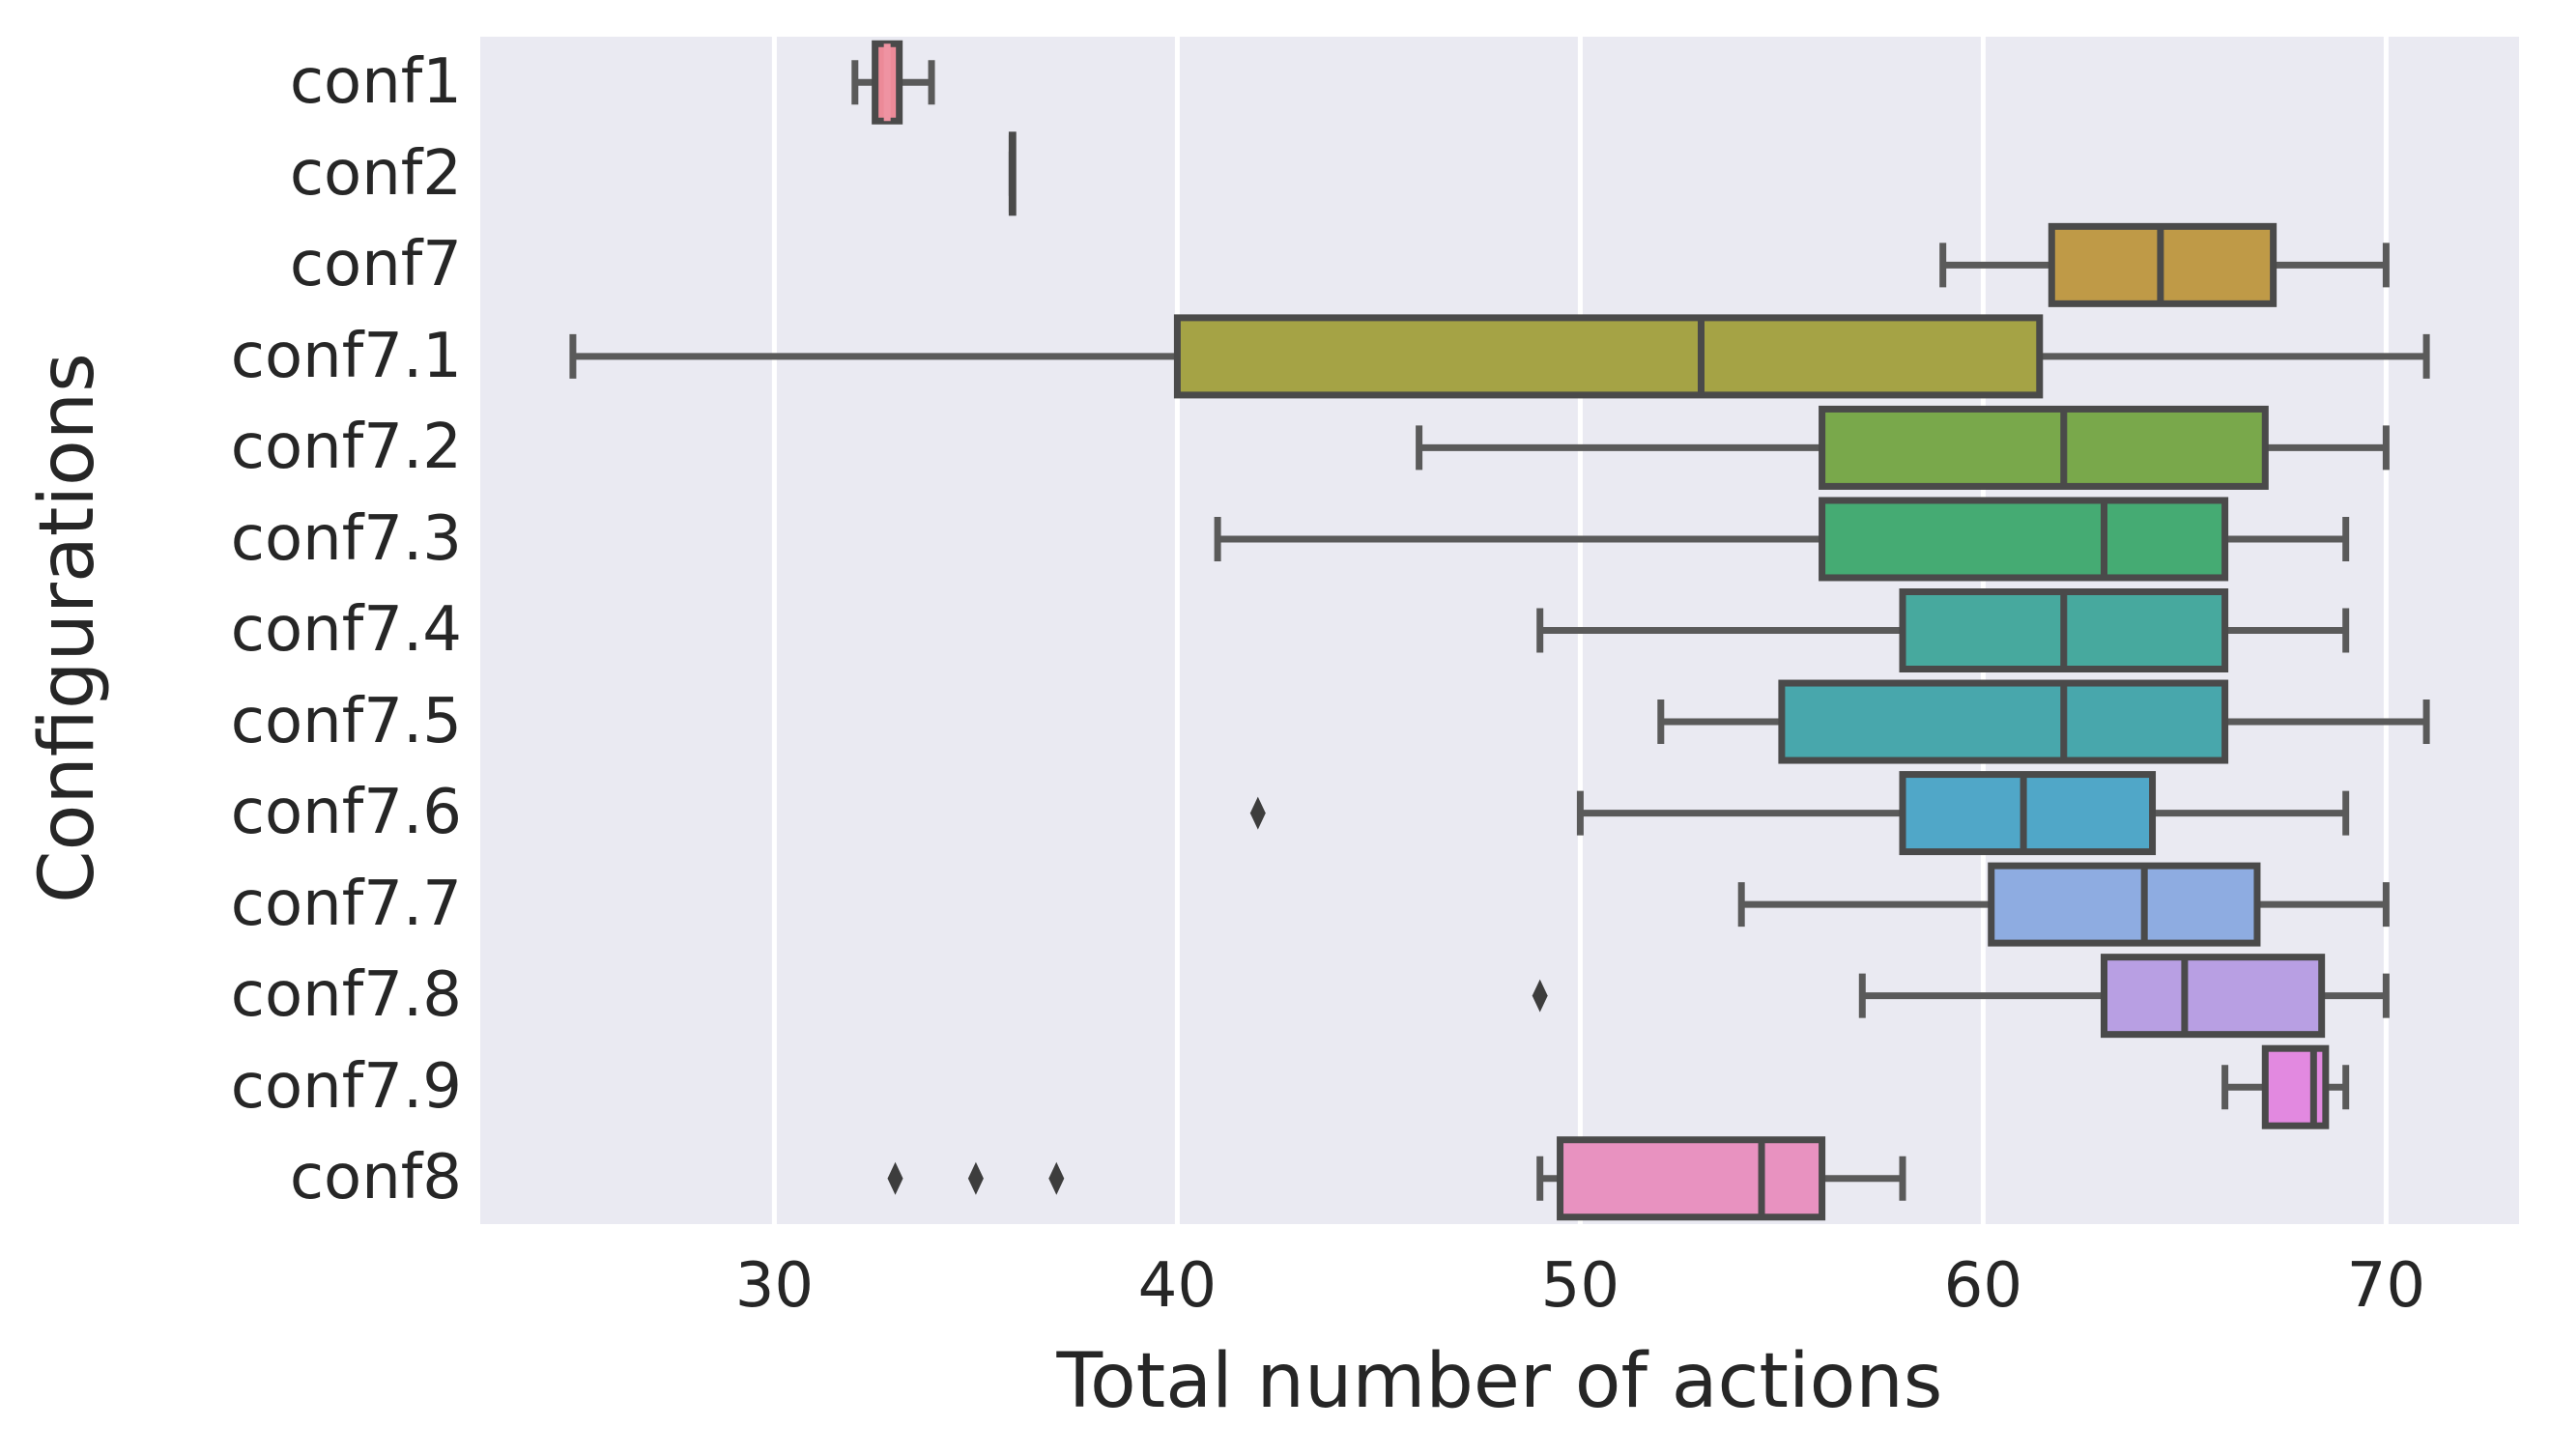  Describe the element at coordinates (1396, 1178) in the screenshot. I see `box-conf8` at that location.